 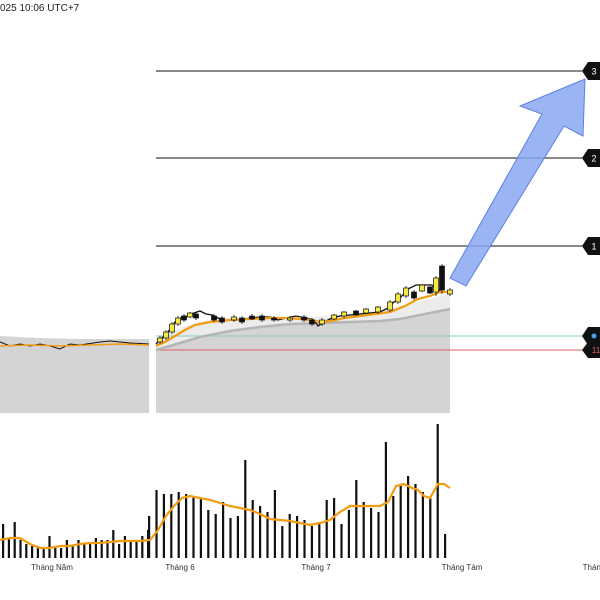 I want to click on level-marker-2: 2, so click(x=591, y=158).